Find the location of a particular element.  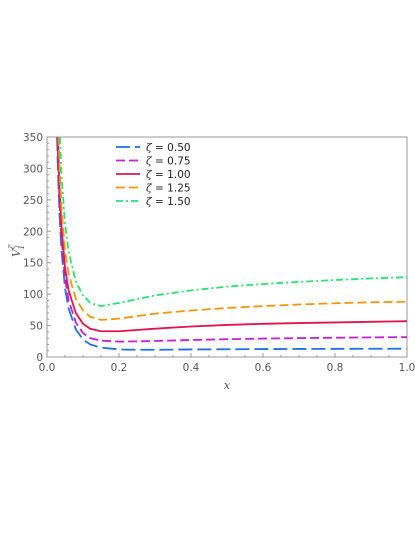

y-tick-label: 100 is located at coordinates (33, 295).